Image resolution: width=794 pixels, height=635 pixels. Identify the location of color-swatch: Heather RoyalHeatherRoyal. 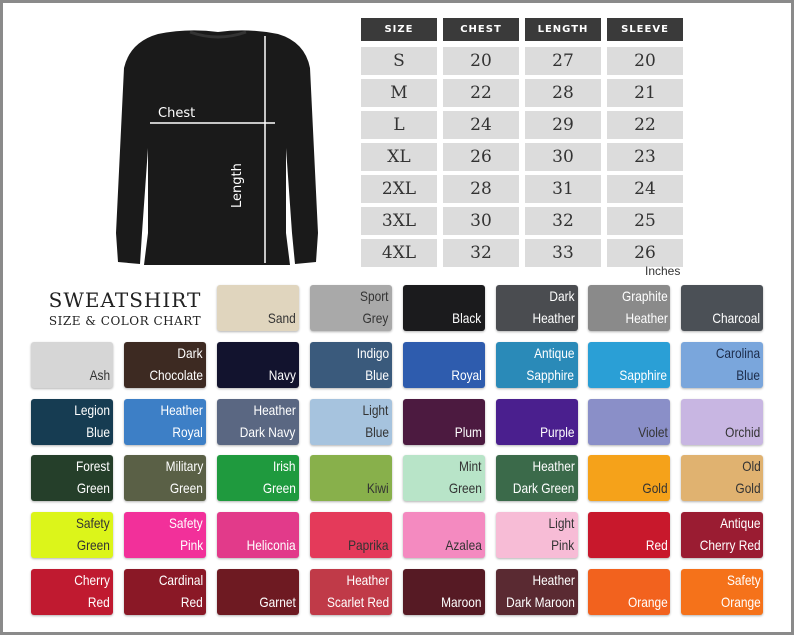
(164, 421).